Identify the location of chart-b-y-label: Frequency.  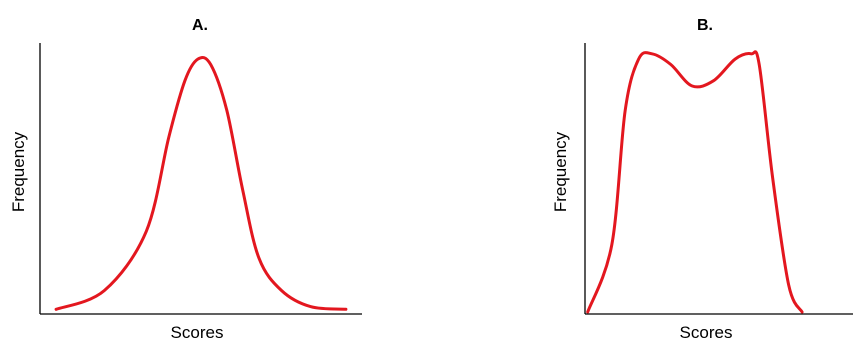
(560, 171).